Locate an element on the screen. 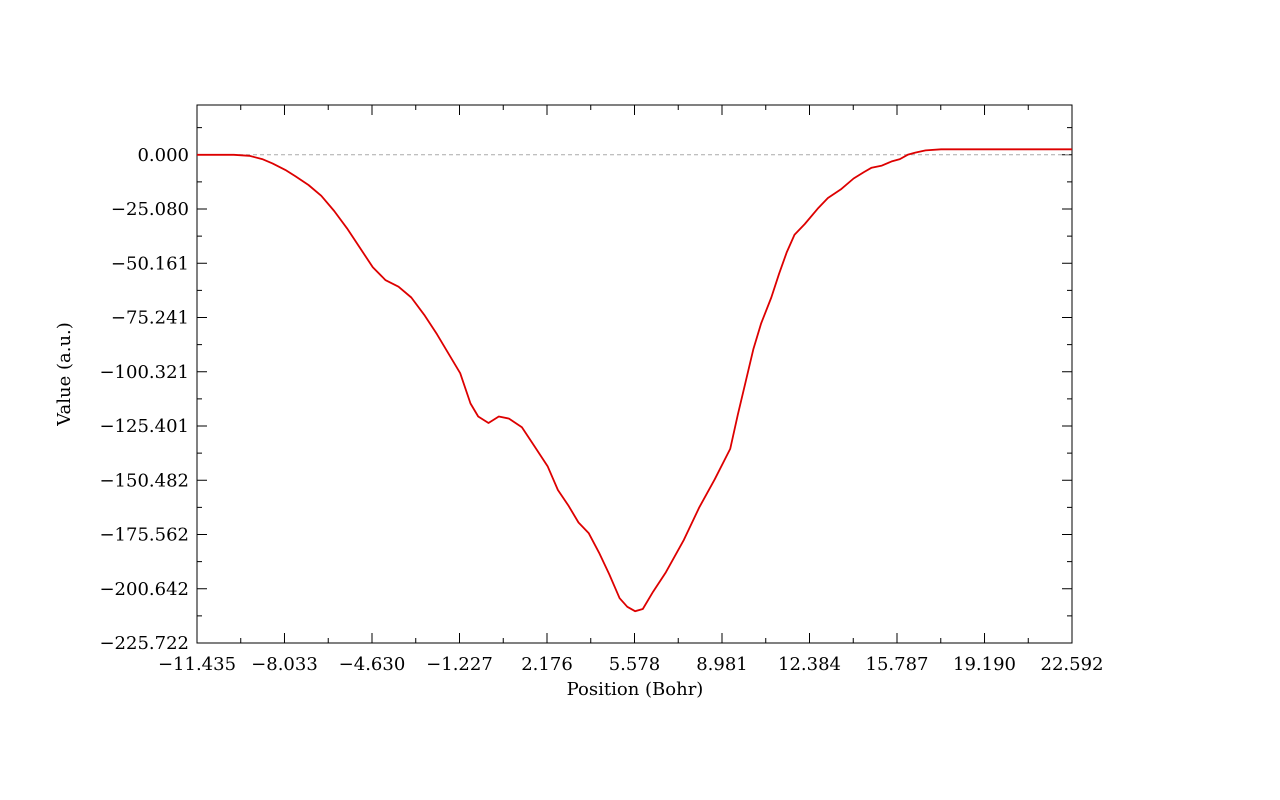  x-tick-label: −1.227 is located at coordinates (459, 664).